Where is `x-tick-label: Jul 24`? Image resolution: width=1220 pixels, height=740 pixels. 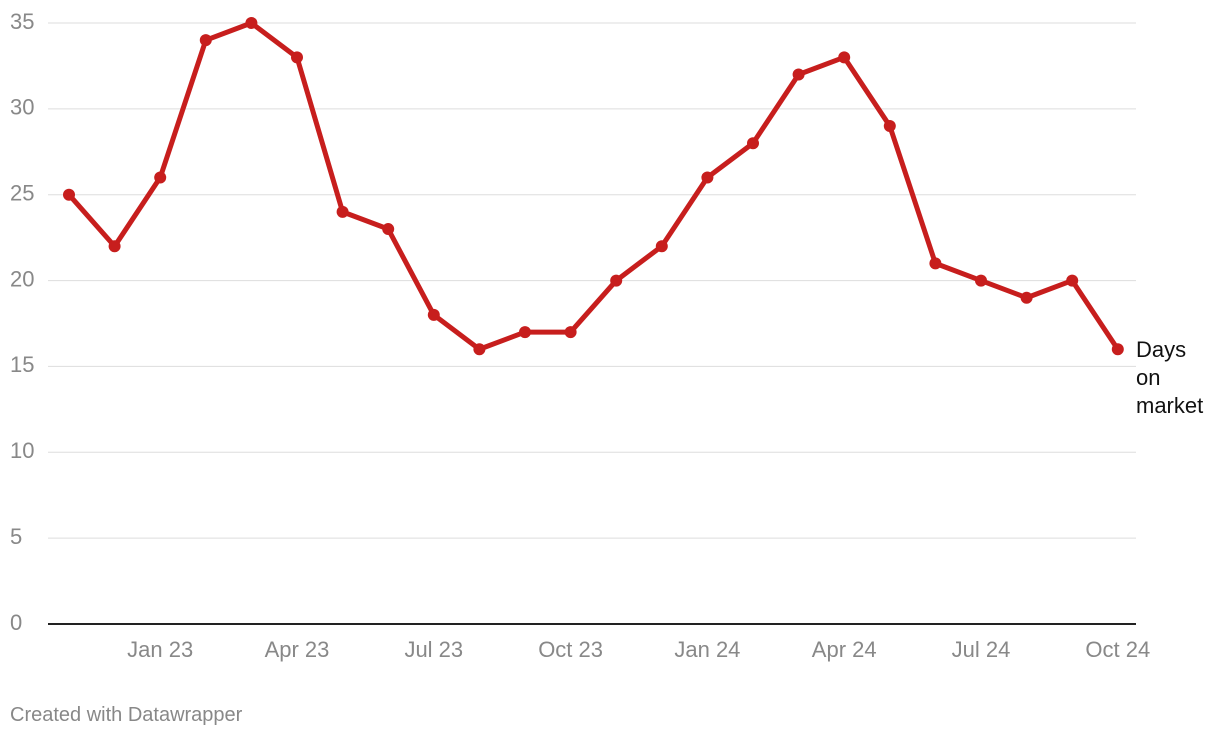
x-tick-label: Jul 24 is located at coordinates (981, 649).